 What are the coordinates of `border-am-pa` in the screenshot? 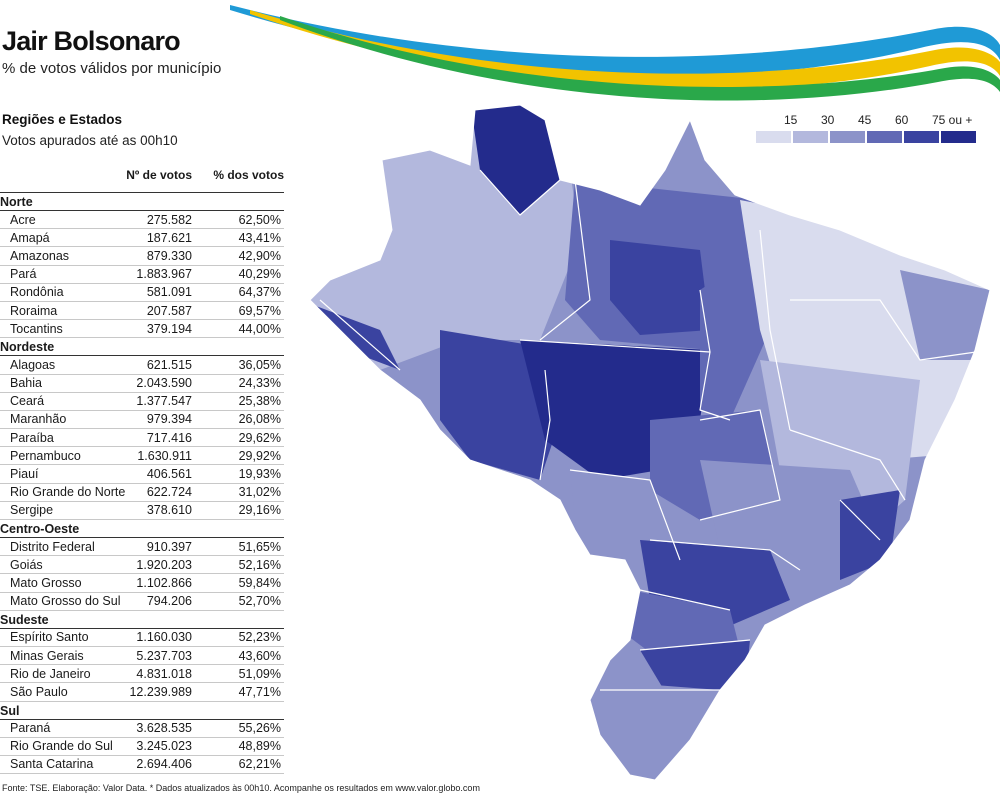 It's located at (565, 260).